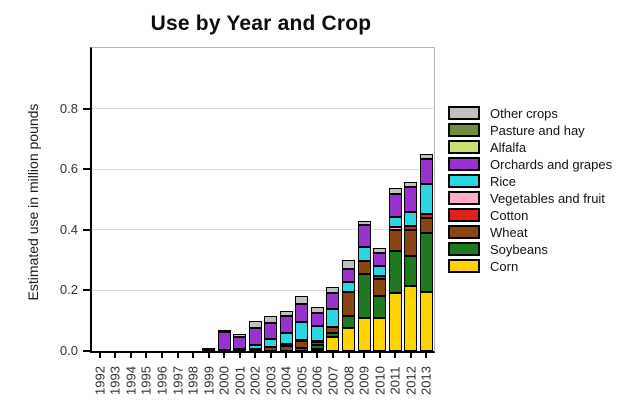  Describe the element at coordinates (271, 380) in the screenshot. I see `x-tick-label: 2003` at that location.